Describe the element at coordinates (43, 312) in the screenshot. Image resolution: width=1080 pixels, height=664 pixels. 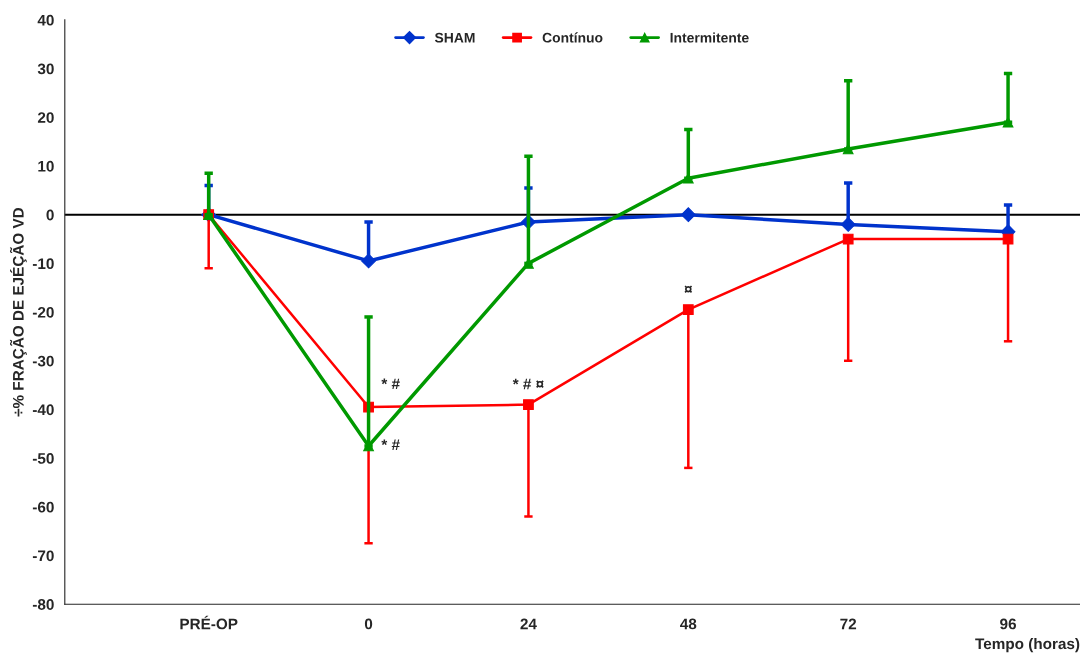
I see `y-tick-label: -20` at that location.